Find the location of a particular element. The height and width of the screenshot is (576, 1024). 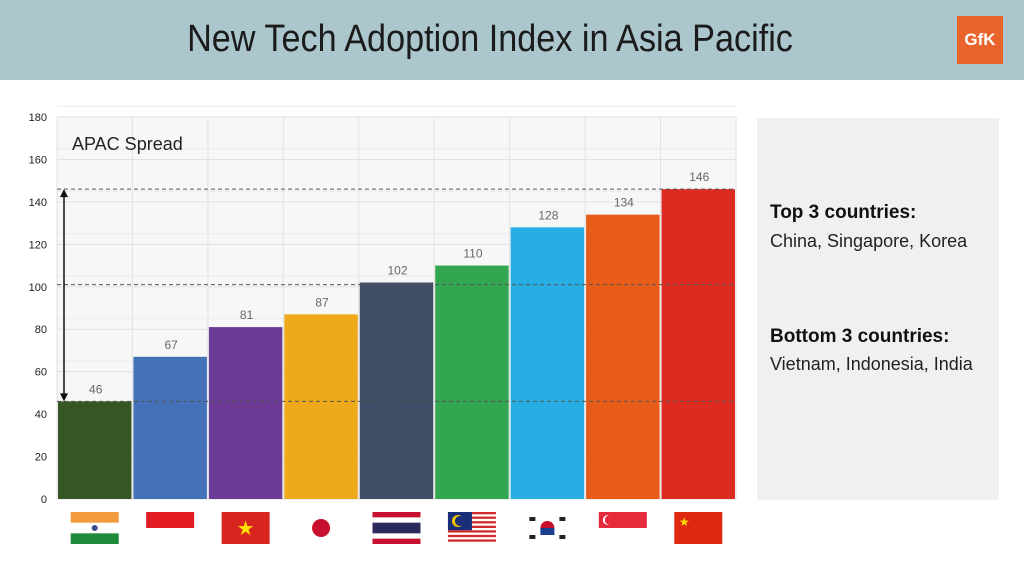

bar-japan is located at coordinates (321, 406).